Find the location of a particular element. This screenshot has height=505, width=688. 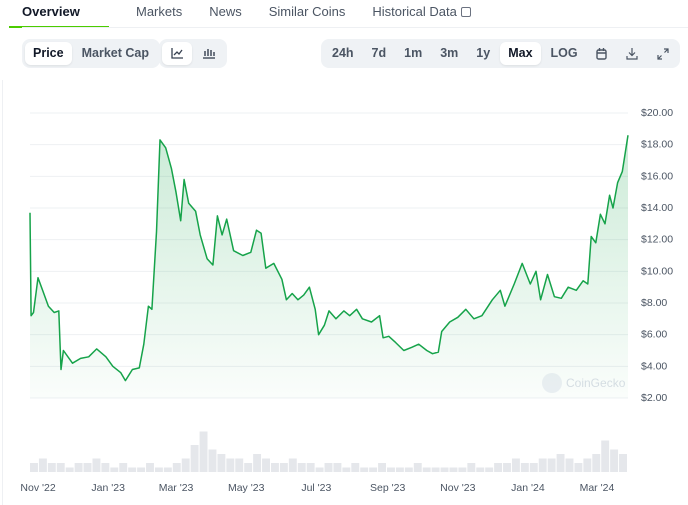

y-tick-label: $20.00 is located at coordinates (657, 113).